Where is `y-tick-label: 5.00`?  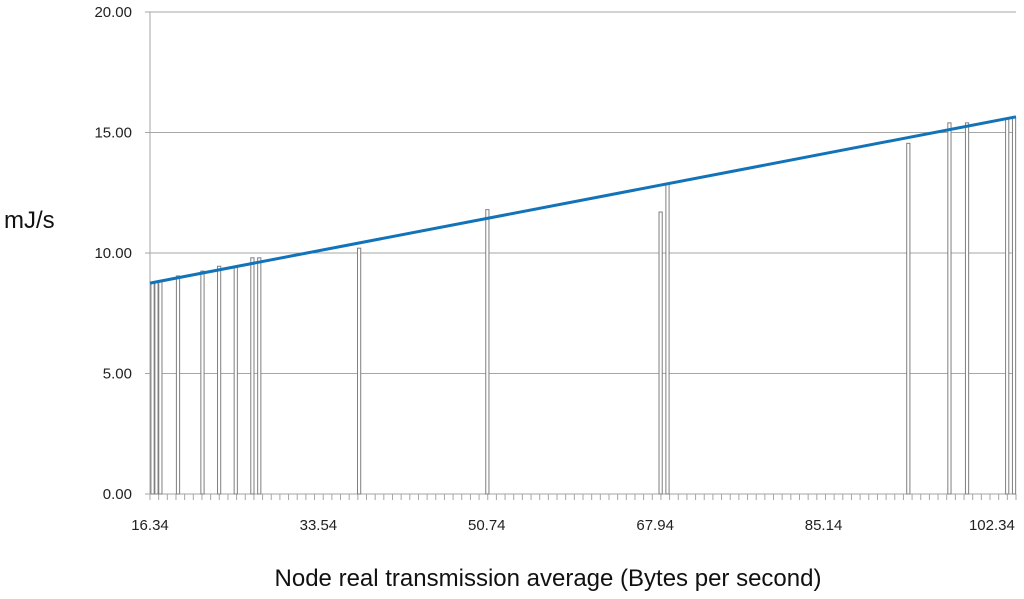 y-tick-label: 5.00 is located at coordinates (117, 374).